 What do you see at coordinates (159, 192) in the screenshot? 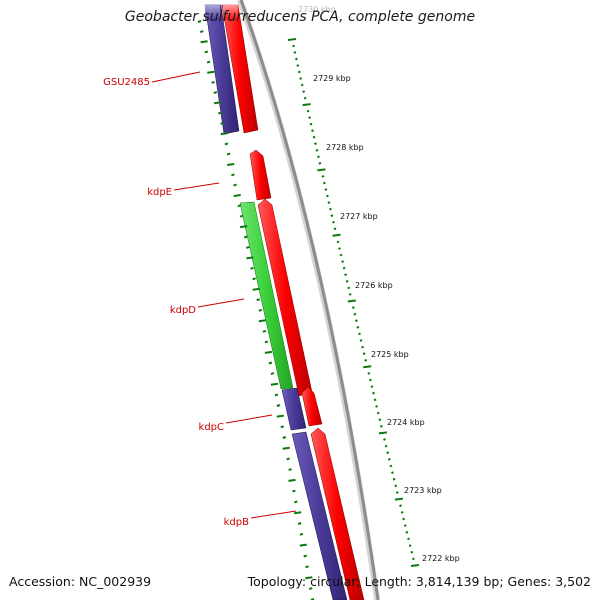
I see `gene-label-kdpe: kdpE` at bounding box center [159, 192].